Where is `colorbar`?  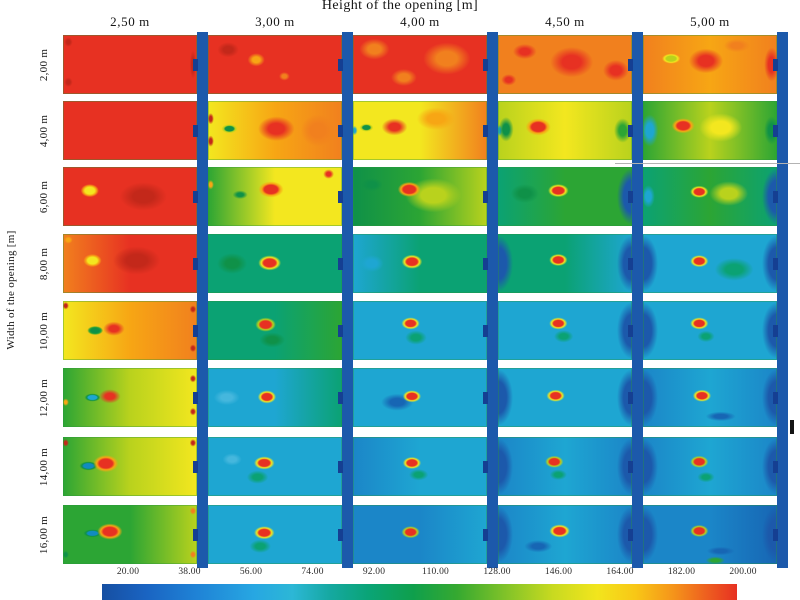
colorbar is located at coordinates (419, 592).